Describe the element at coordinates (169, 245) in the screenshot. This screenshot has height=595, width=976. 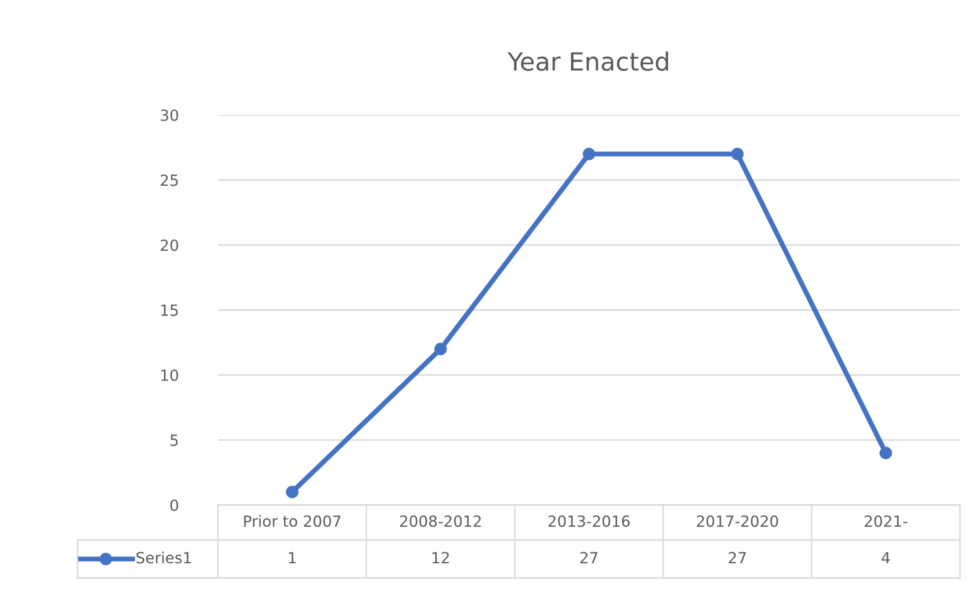
I see `y-tick-label: 20` at that location.